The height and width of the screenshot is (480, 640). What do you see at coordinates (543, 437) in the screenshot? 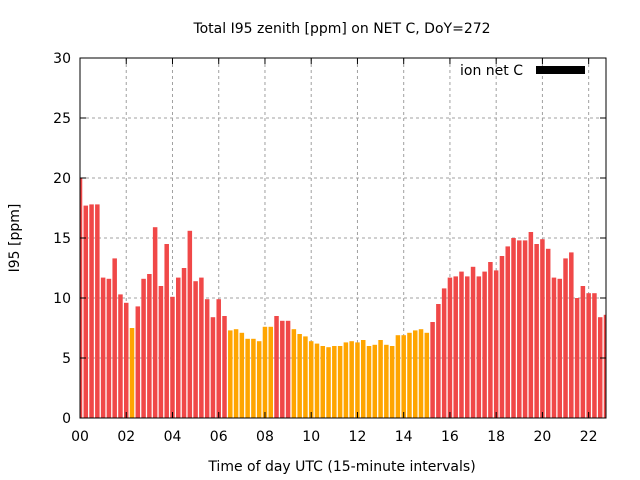
I see `x-tick-label: 20` at bounding box center [543, 437].